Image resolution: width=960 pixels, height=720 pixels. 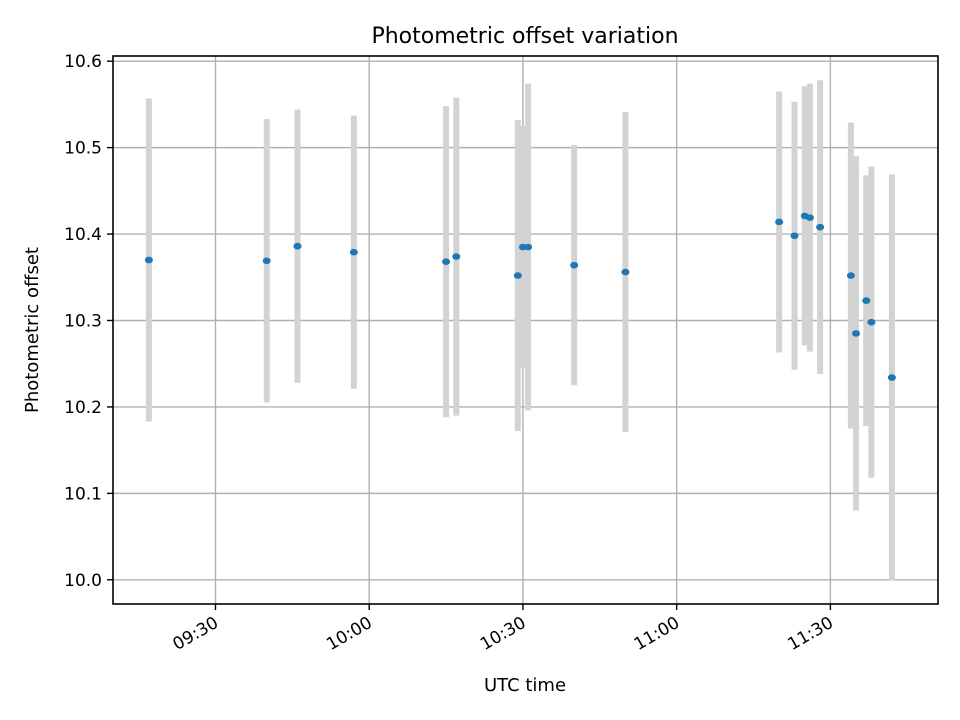 I want to click on y-tick-label: 10.3, so click(x=83, y=321).